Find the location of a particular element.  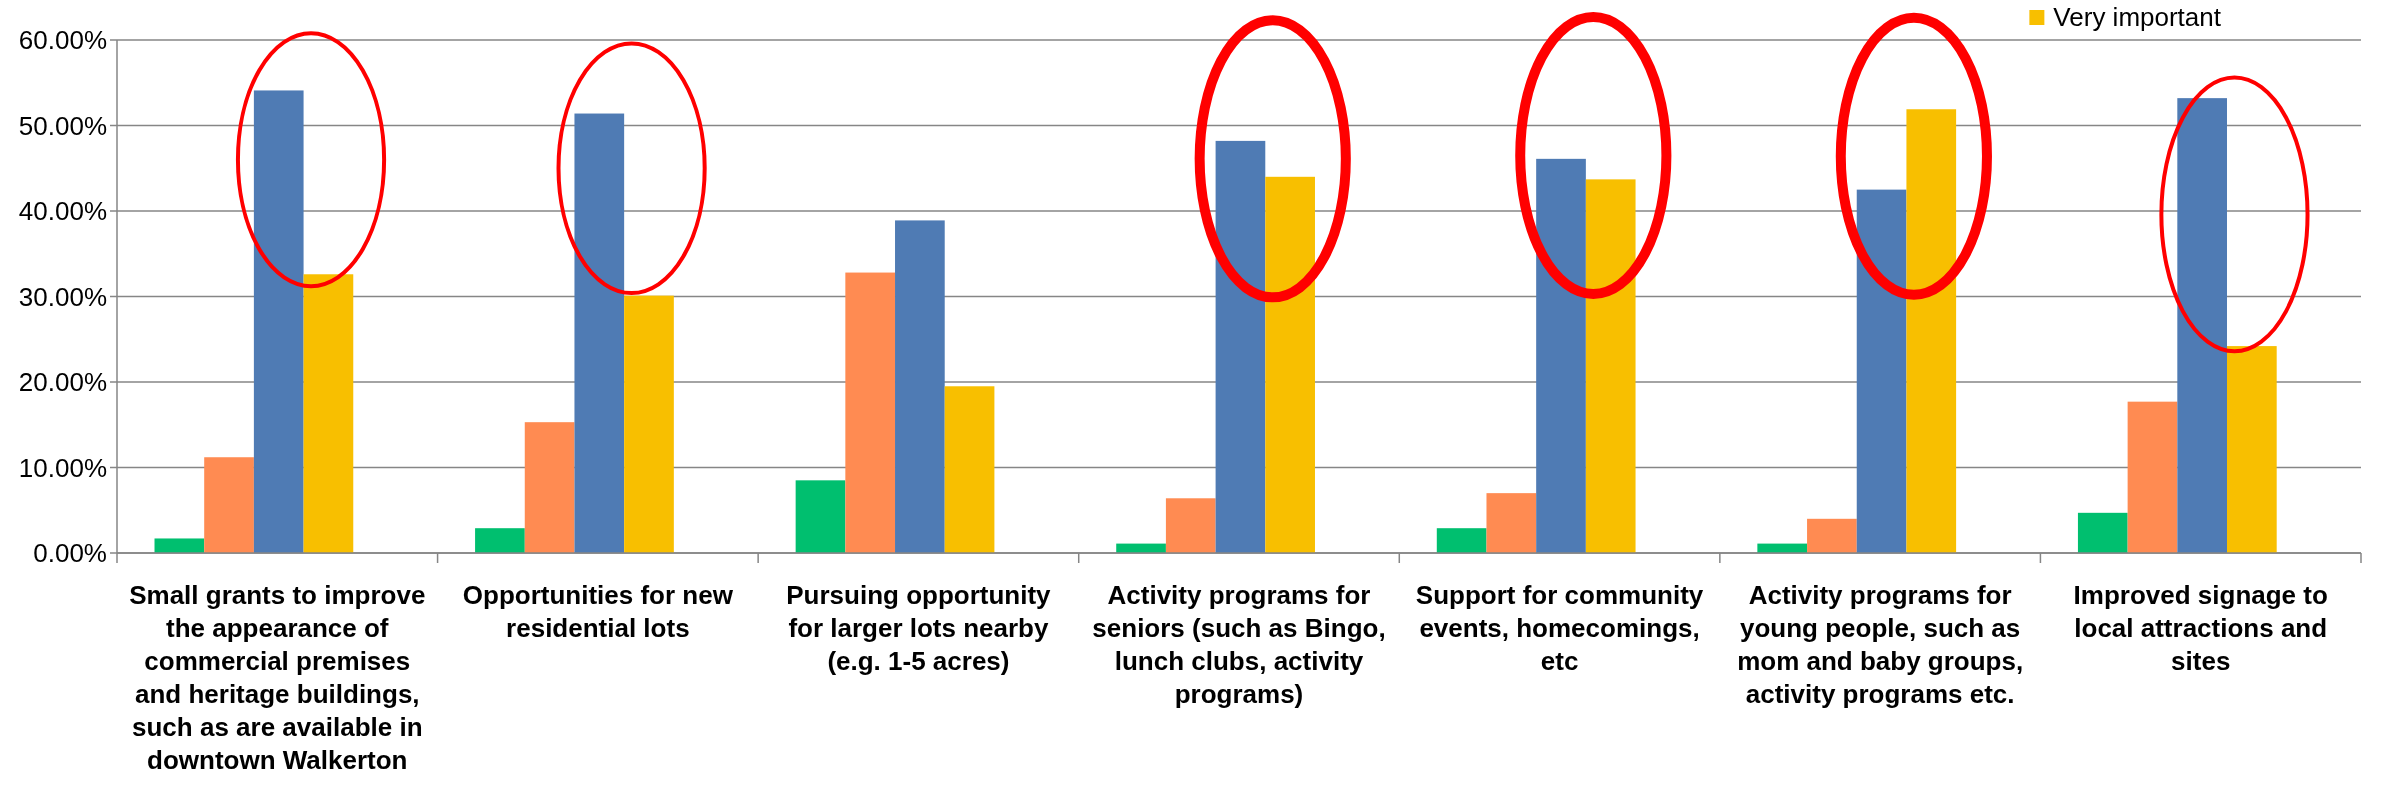

y-tick-label: 40.00% is located at coordinates (62, 211).